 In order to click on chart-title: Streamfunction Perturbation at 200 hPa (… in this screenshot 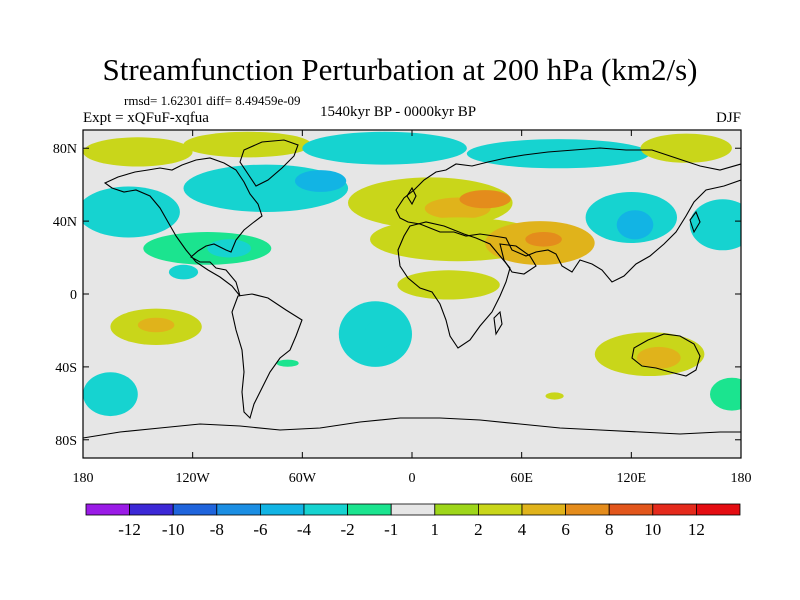, I will do `click(400, 69)`.